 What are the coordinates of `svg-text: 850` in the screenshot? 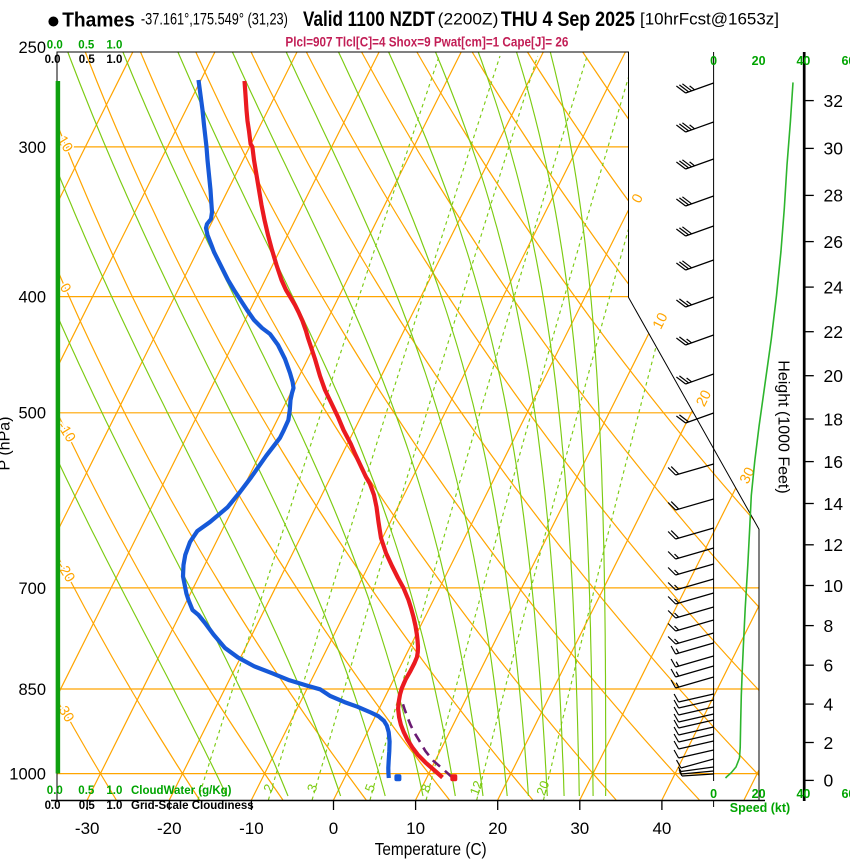 It's located at (32, 690).